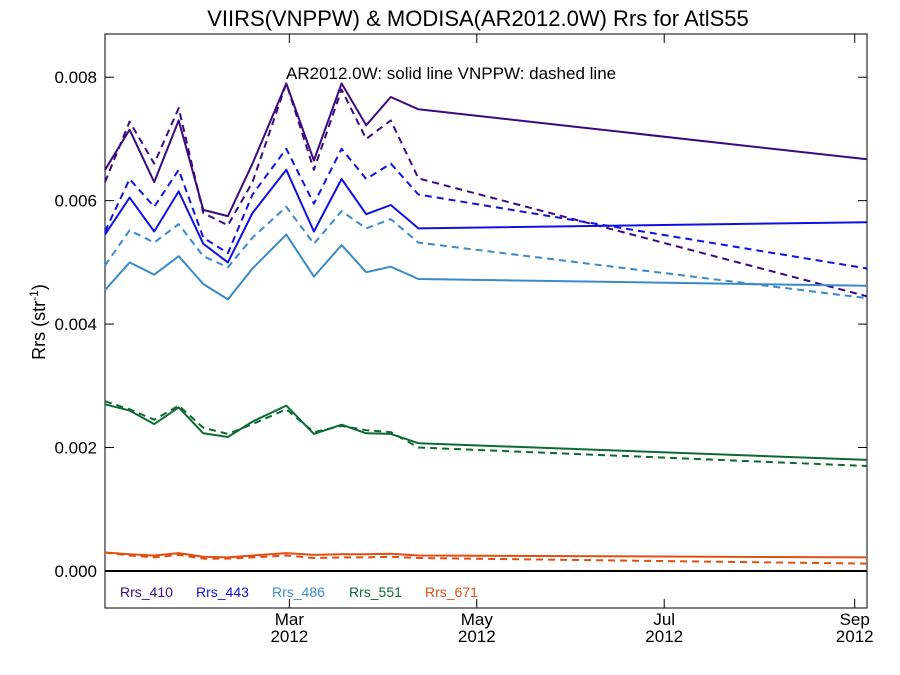 The height and width of the screenshot is (675, 900). I want to click on legend-entry-rrs_410: Rrs_410, so click(146, 592).